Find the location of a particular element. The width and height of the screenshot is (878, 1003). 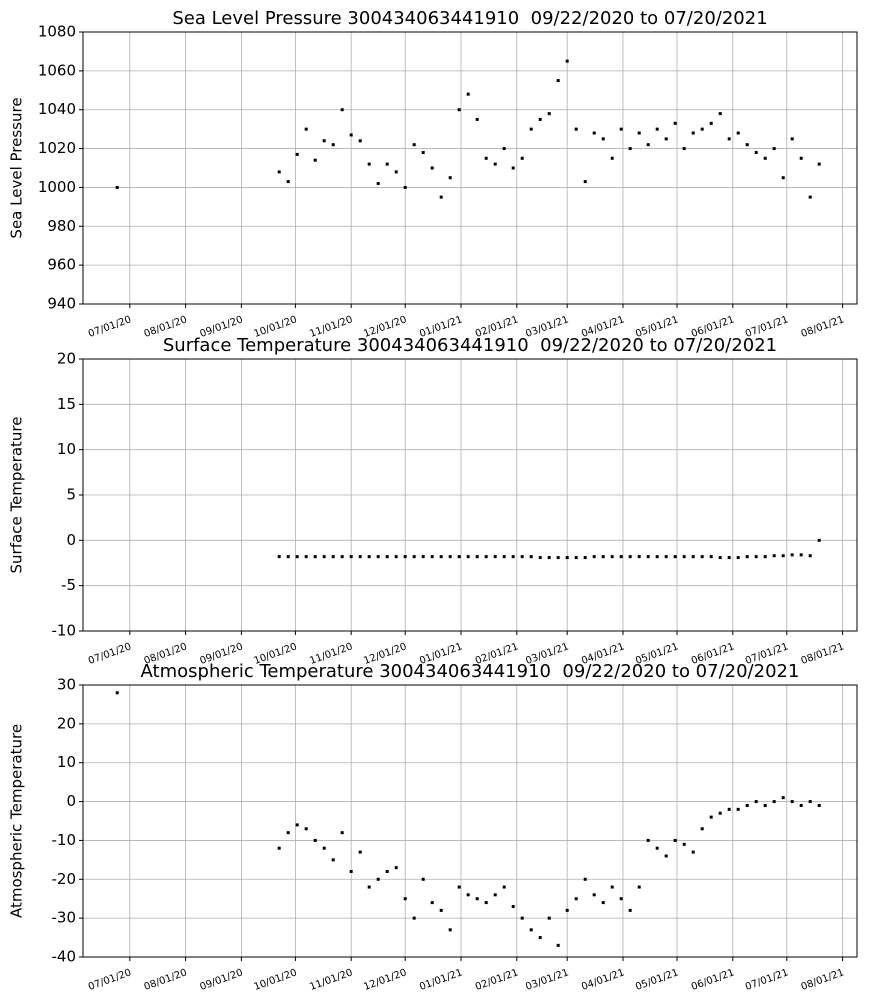

y-tick-label: 5 is located at coordinates (71, 495).